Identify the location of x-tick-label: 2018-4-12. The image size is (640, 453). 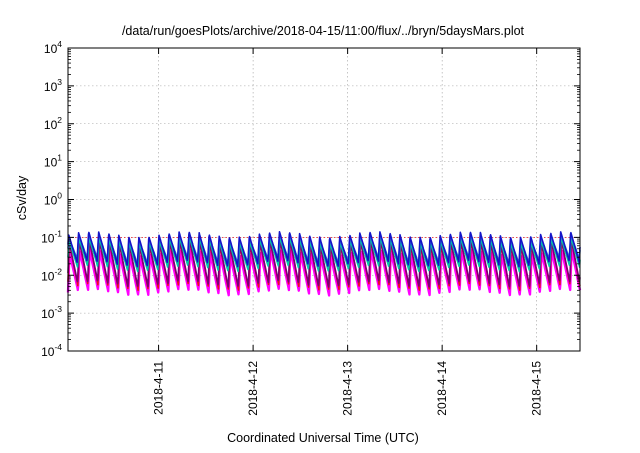
(253, 388).